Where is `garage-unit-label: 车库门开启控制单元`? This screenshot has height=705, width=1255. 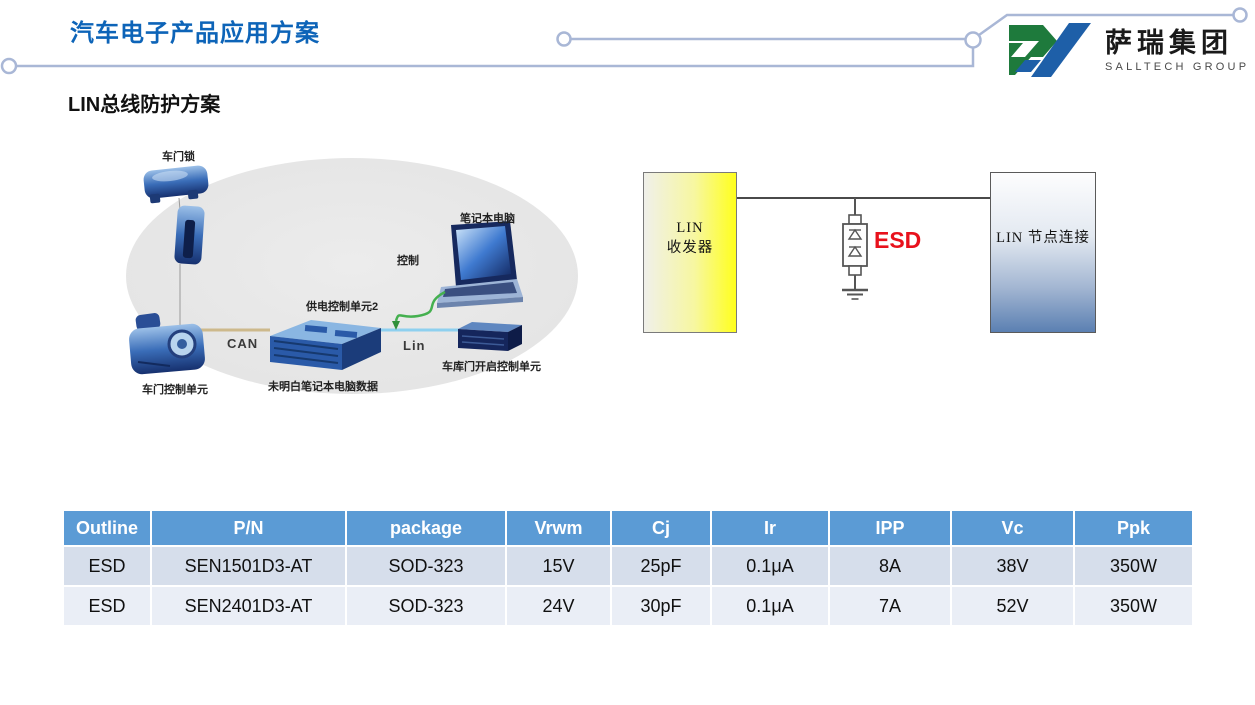
garage-unit-label: 车库门开启控制单元 is located at coordinates (491, 367).